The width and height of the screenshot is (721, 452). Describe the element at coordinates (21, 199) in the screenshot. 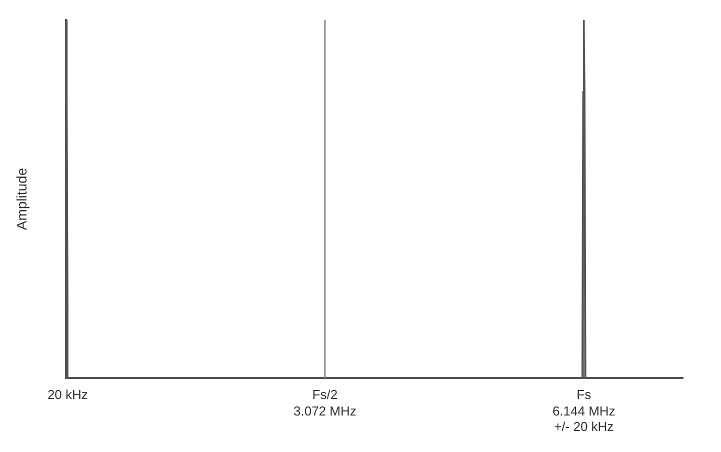

I see `y-axis-title: Amplitude` at that location.